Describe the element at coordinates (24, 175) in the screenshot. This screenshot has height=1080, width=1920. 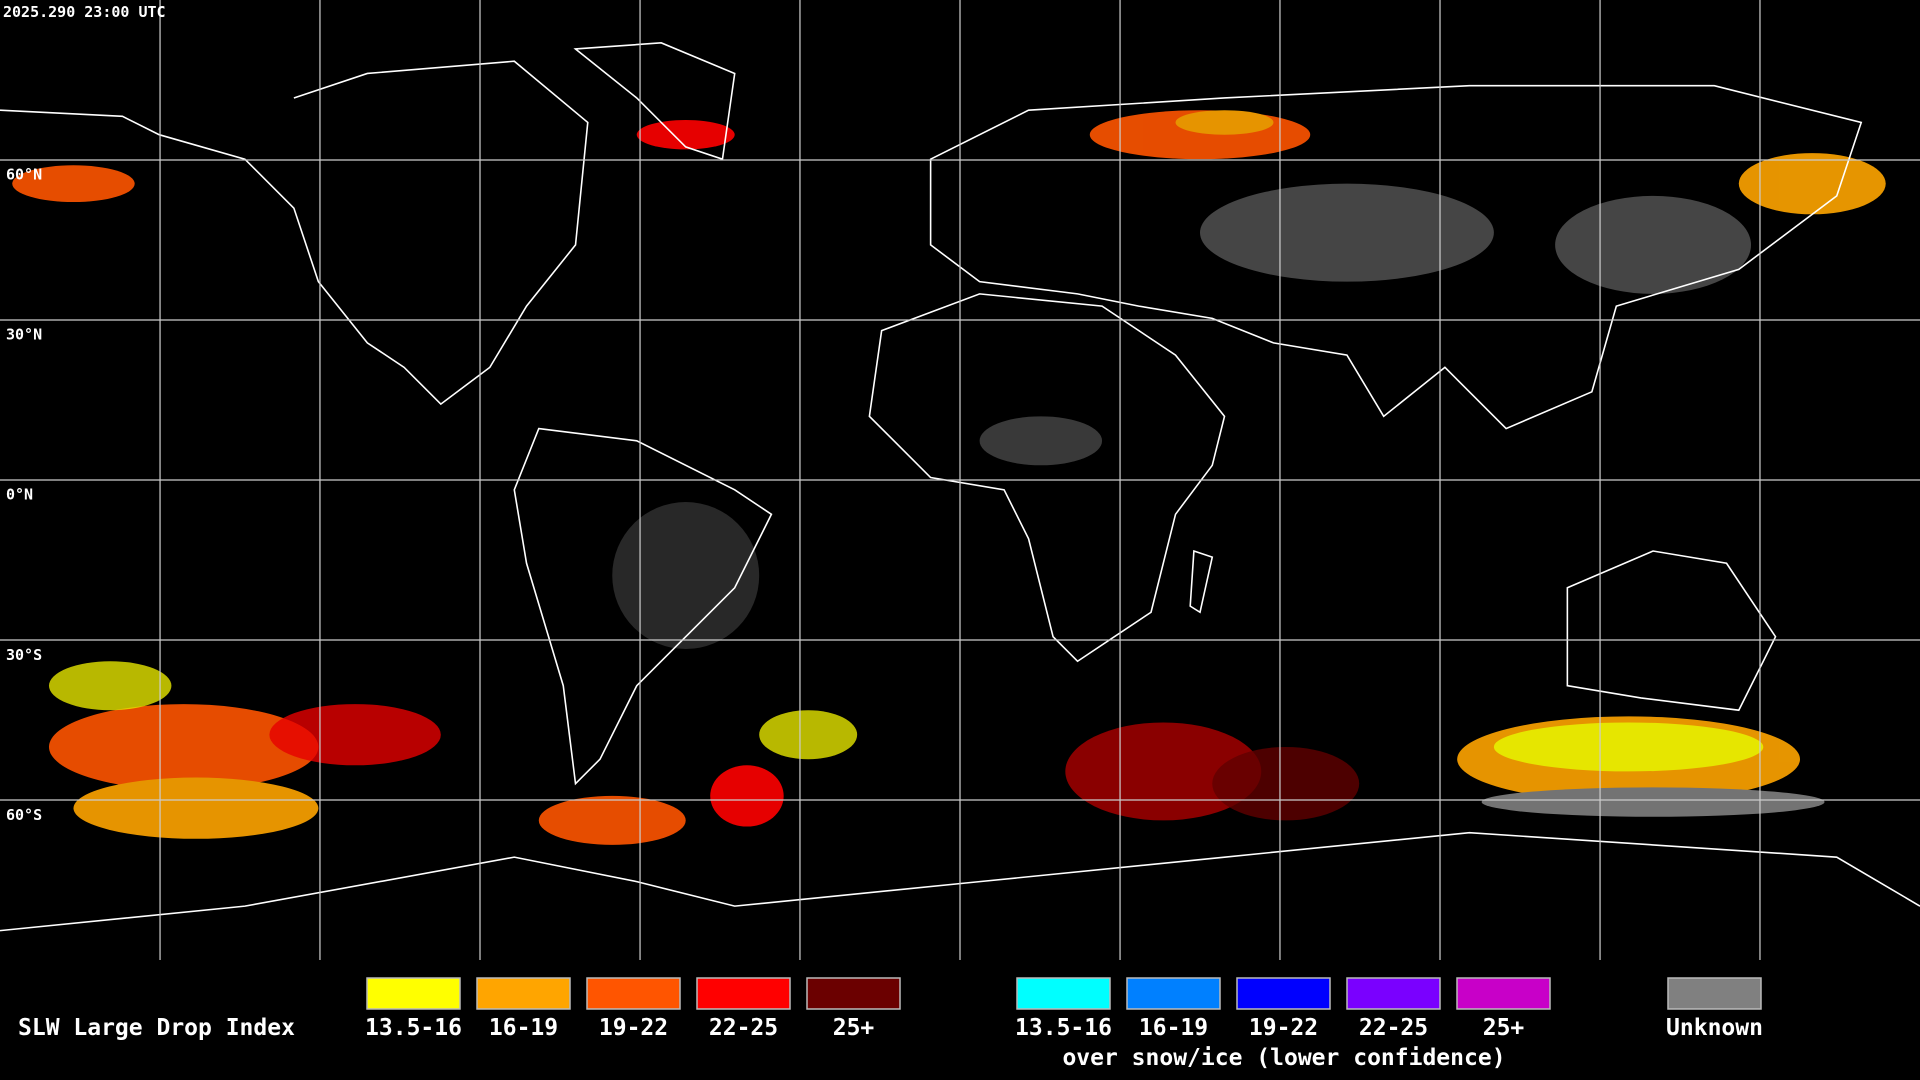
I see `latitude-label: 60°N` at that location.